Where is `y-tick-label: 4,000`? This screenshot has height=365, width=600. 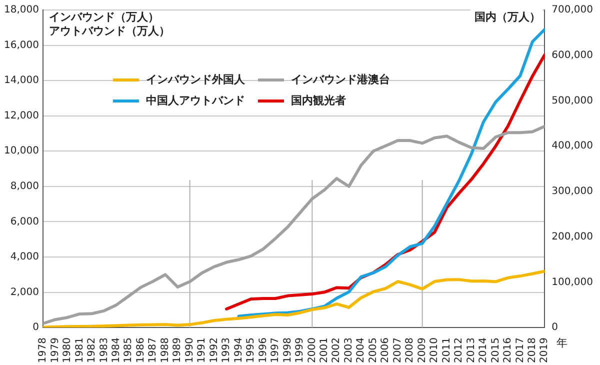
y-tick-label: 4,000 is located at coordinates (24, 257).